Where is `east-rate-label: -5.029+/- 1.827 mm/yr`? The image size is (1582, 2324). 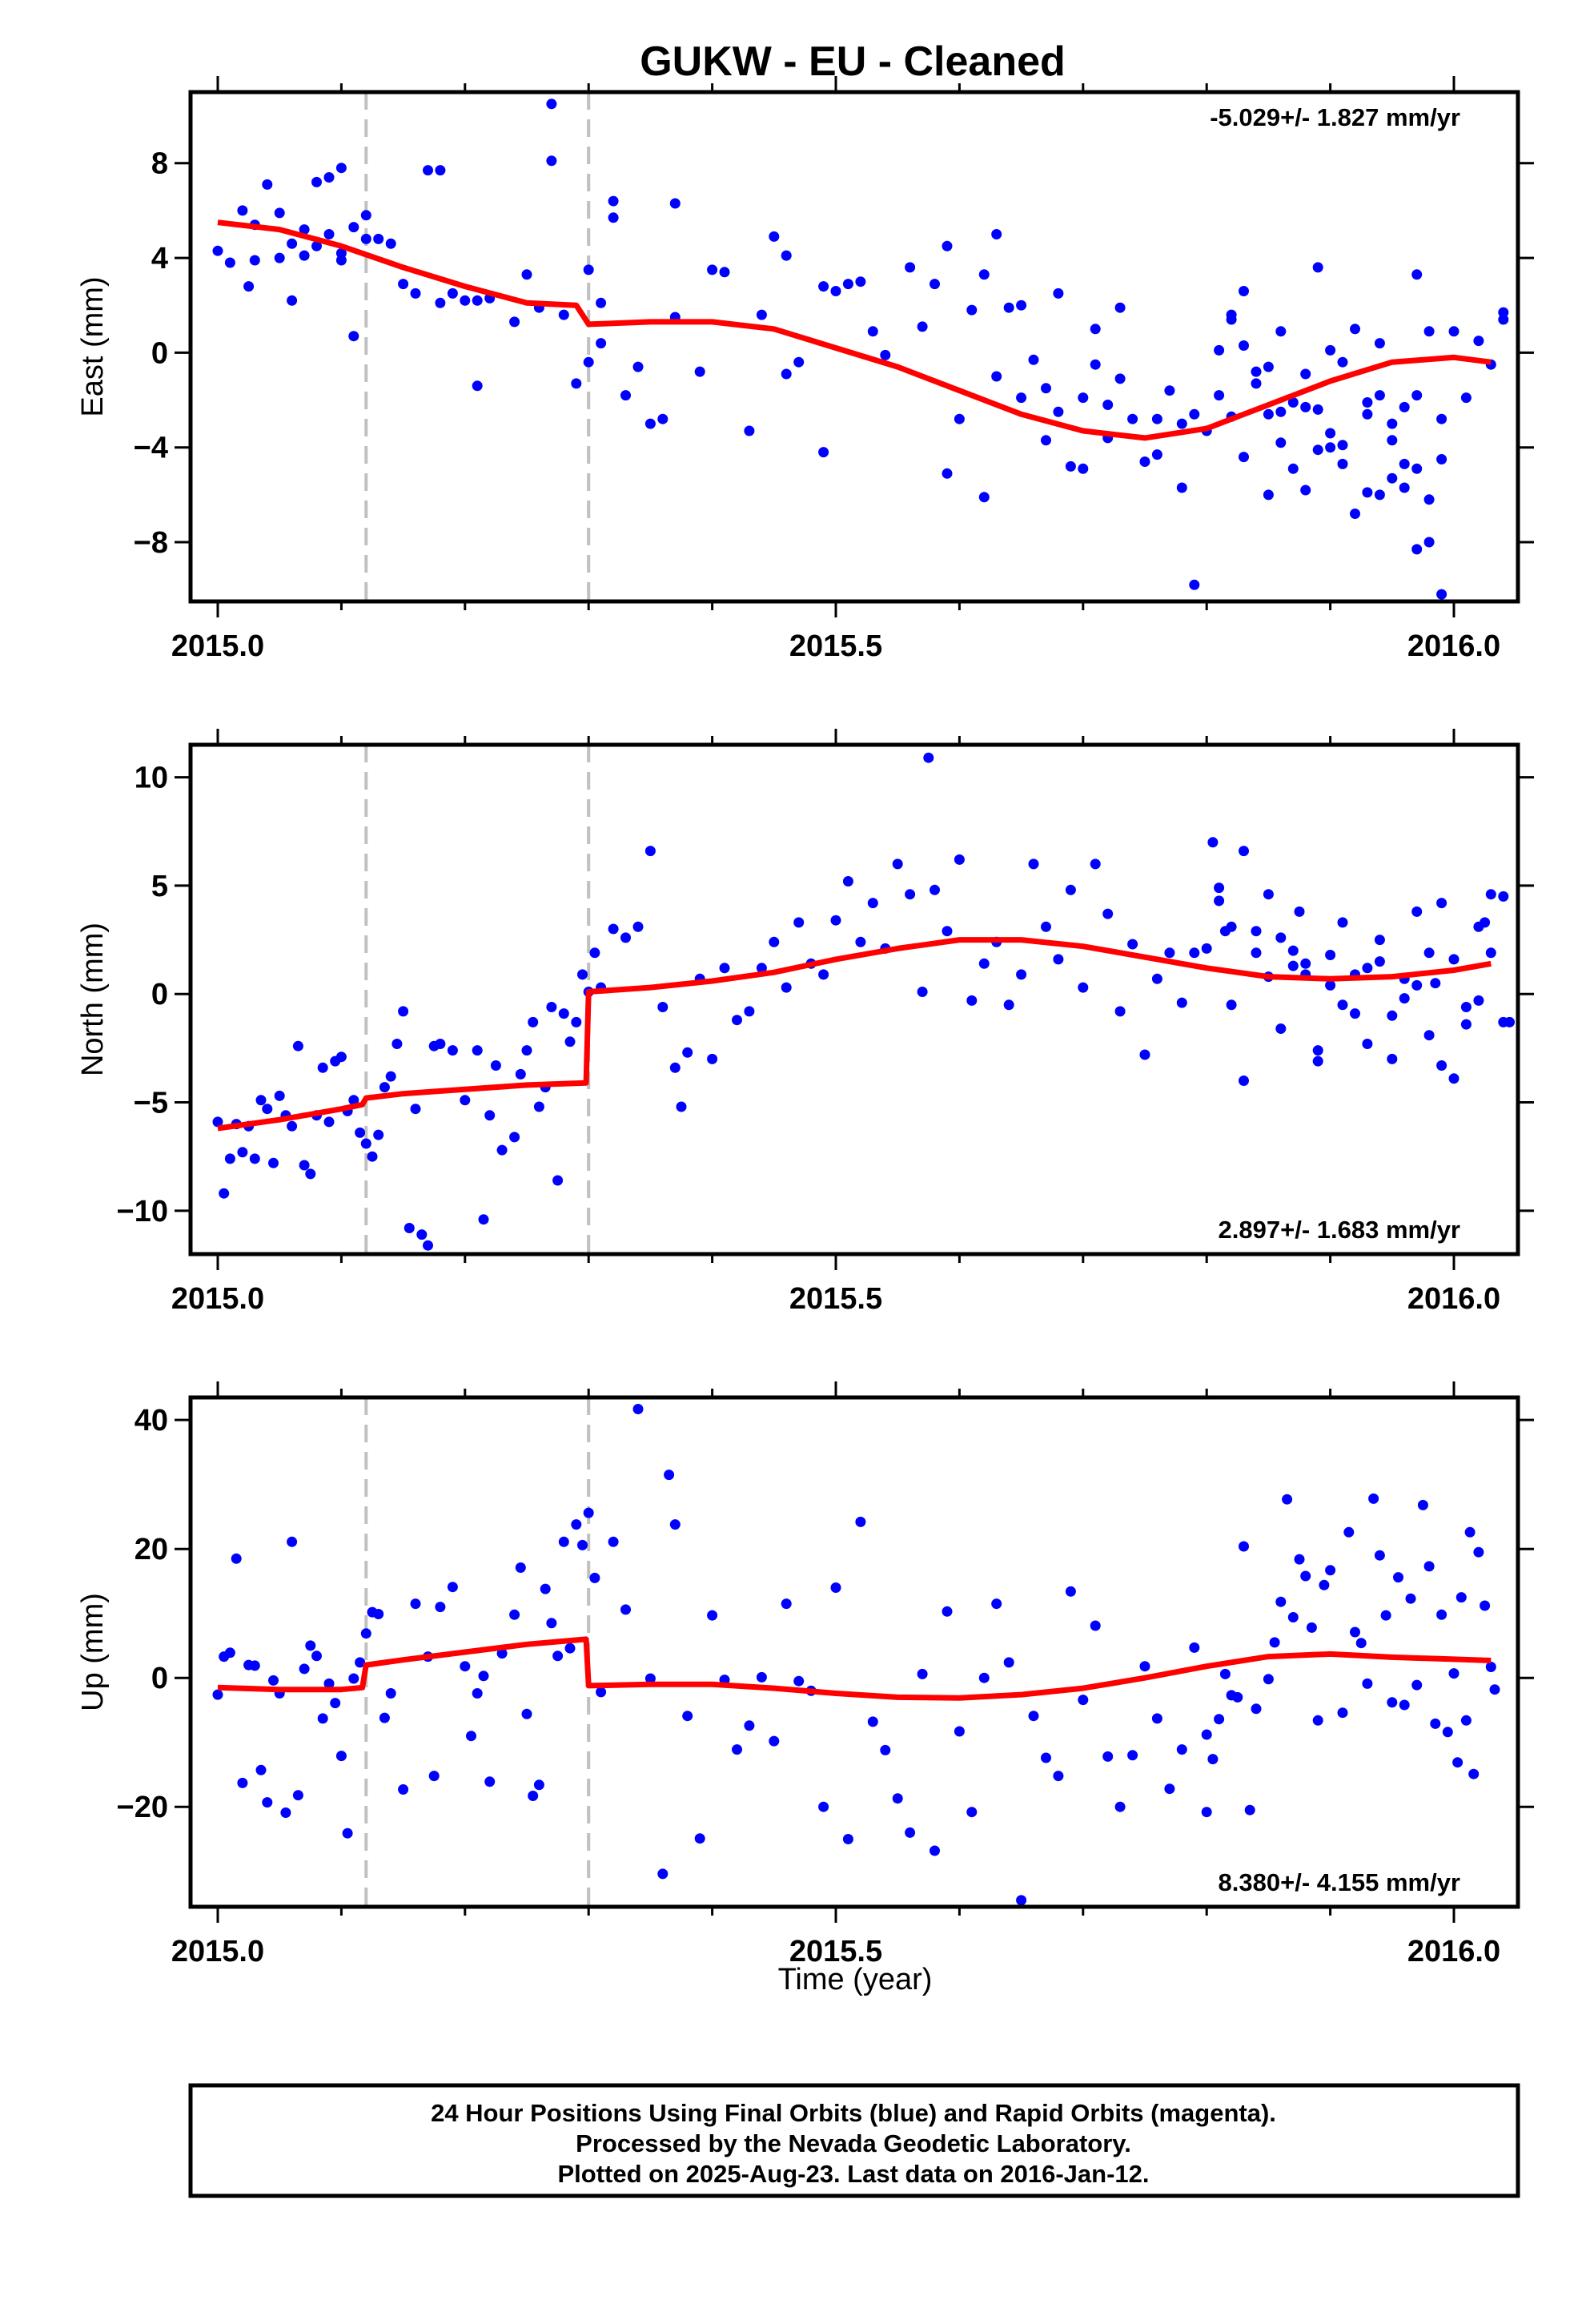
east-rate-label: -5.029+/- 1.827 mm/yr is located at coordinates (1335, 117).